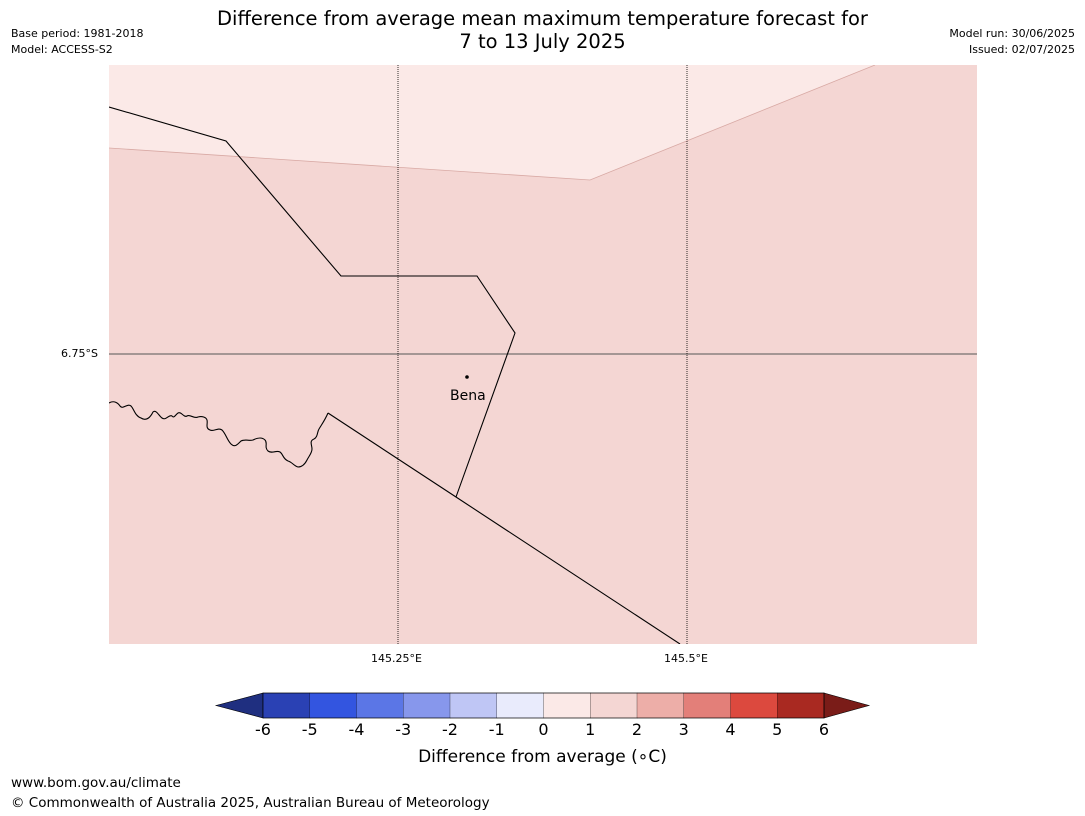 Image resolution: width=1085 pixels, height=816 pixels. What do you see at coordinates (777, 729) in the screenshot?
I see `colorbar-tick-label: 5` at bounding box center [777, 729].